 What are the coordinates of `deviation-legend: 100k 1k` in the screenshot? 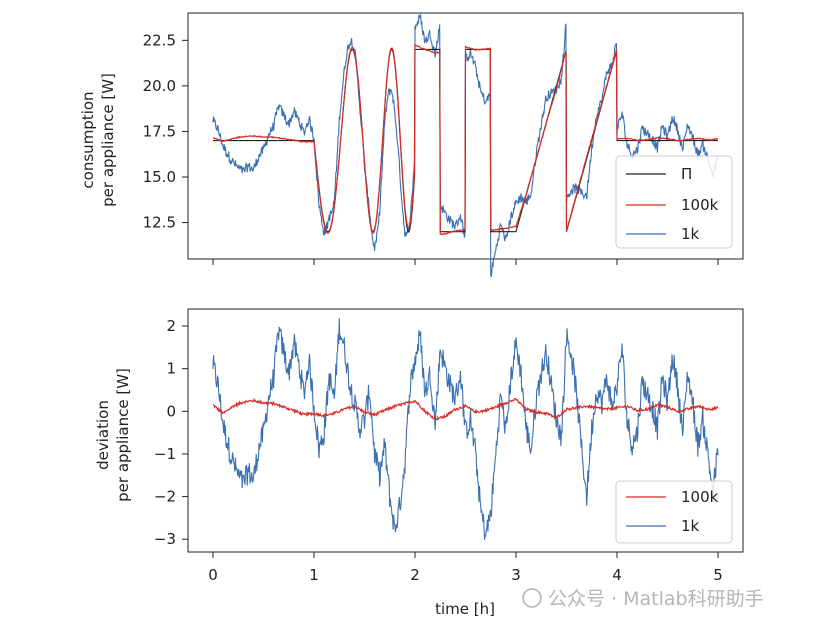 It's located at (674, 512).